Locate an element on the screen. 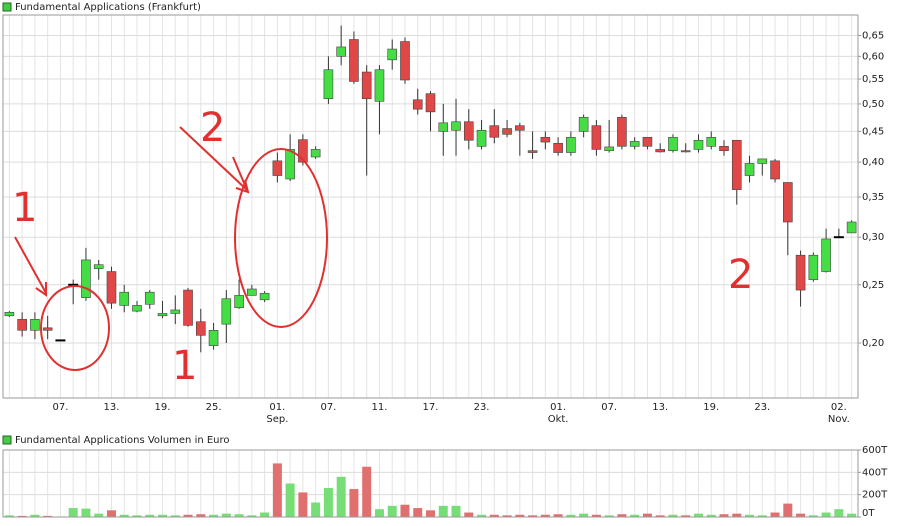 The height and width of the screenshot is (526, 900). x-tick-label: 13. is located at coordinates (111, 407).